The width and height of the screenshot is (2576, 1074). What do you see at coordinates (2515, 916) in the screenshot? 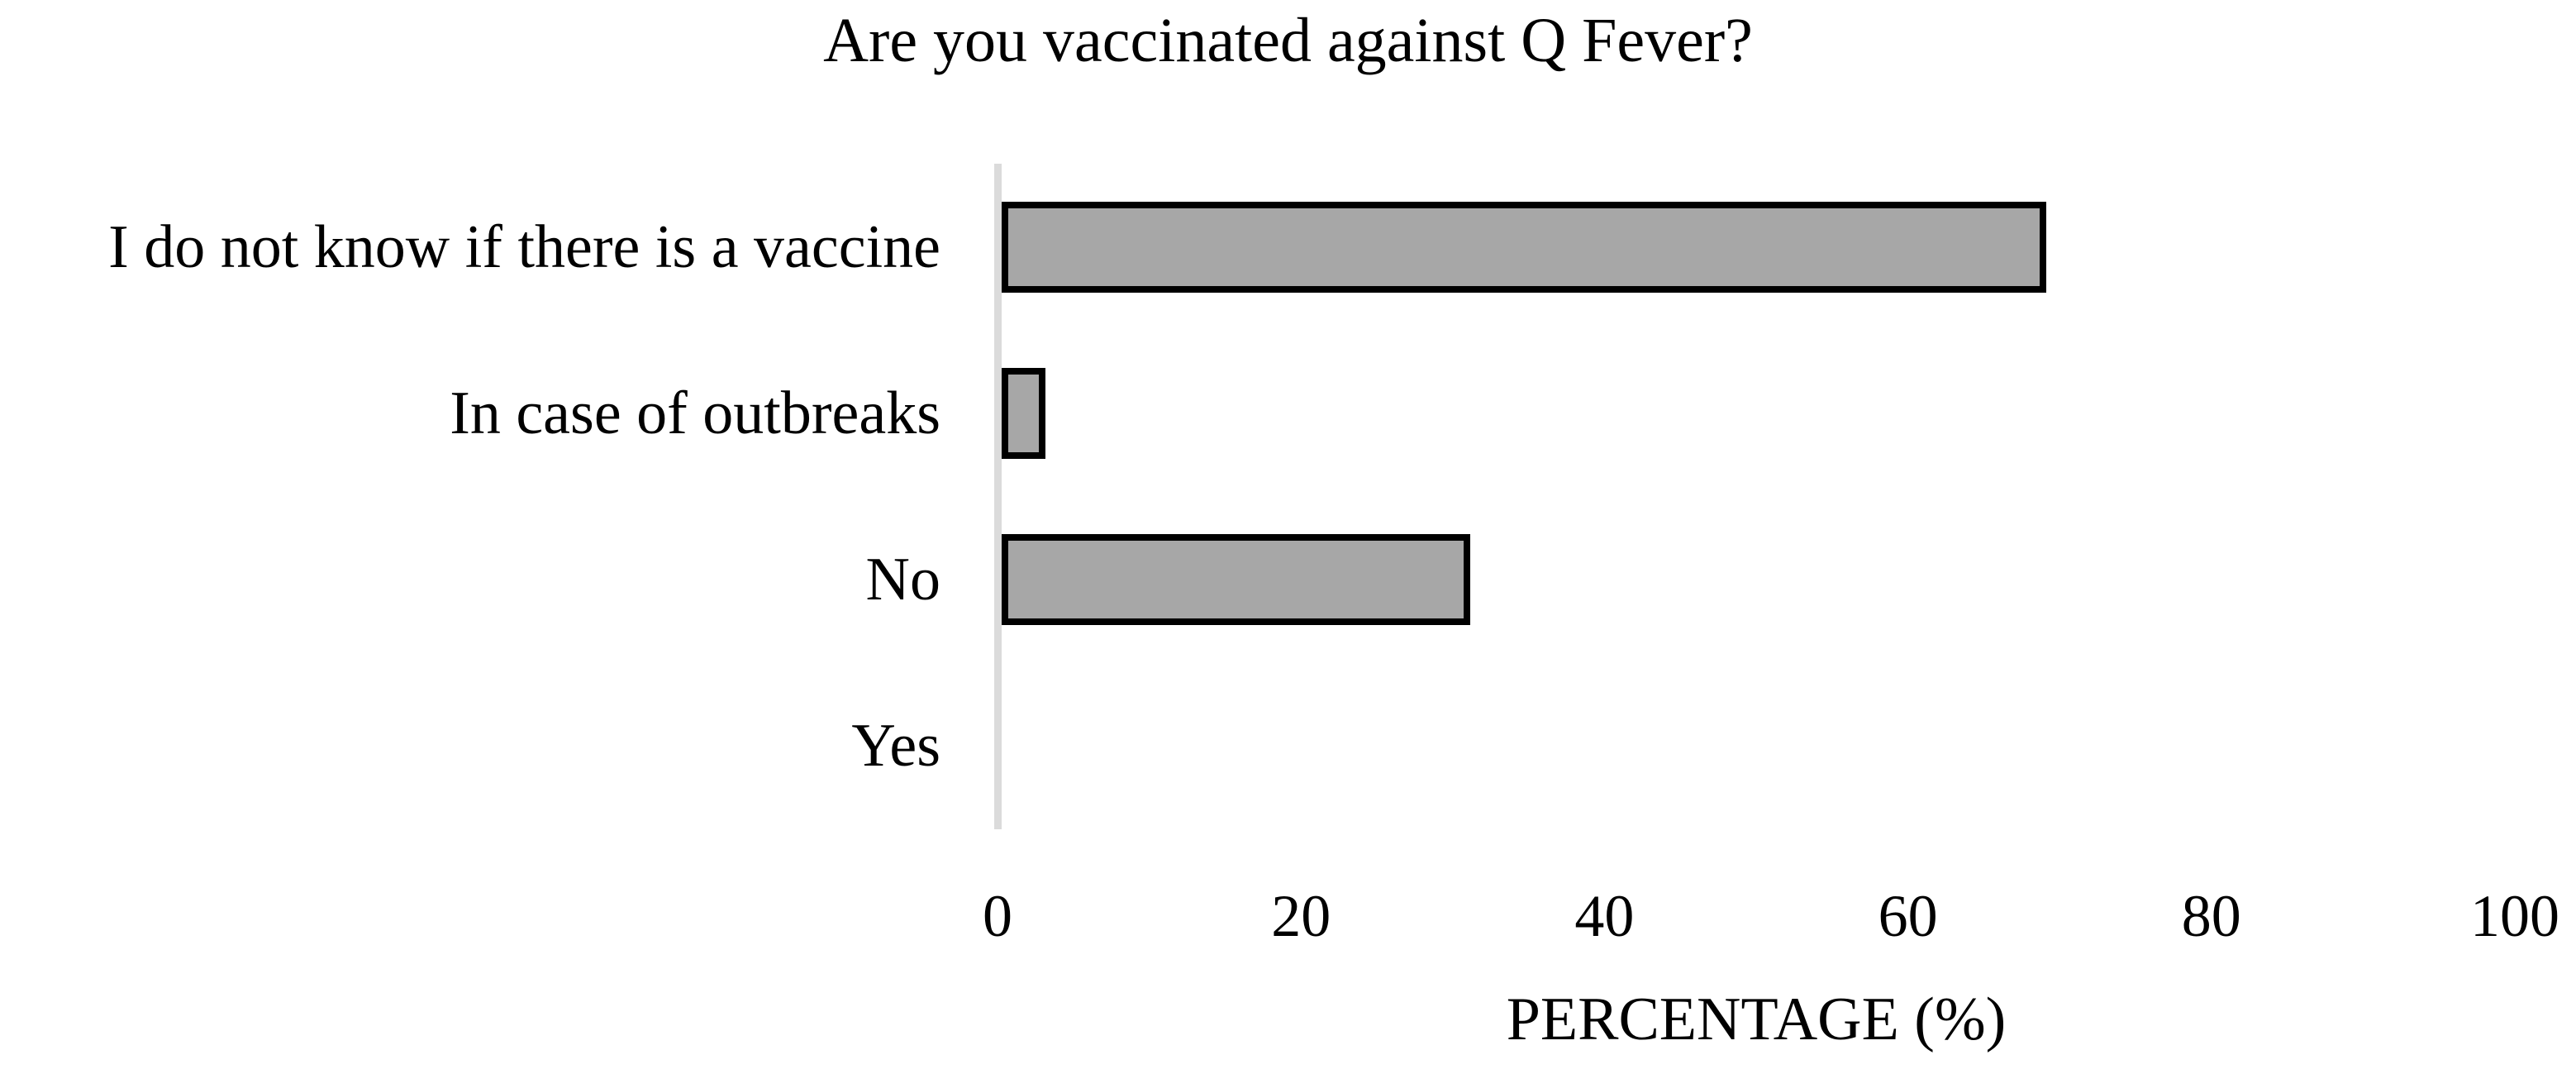
I see `x-tick-label: 100` at bounding box center [2515, 916].